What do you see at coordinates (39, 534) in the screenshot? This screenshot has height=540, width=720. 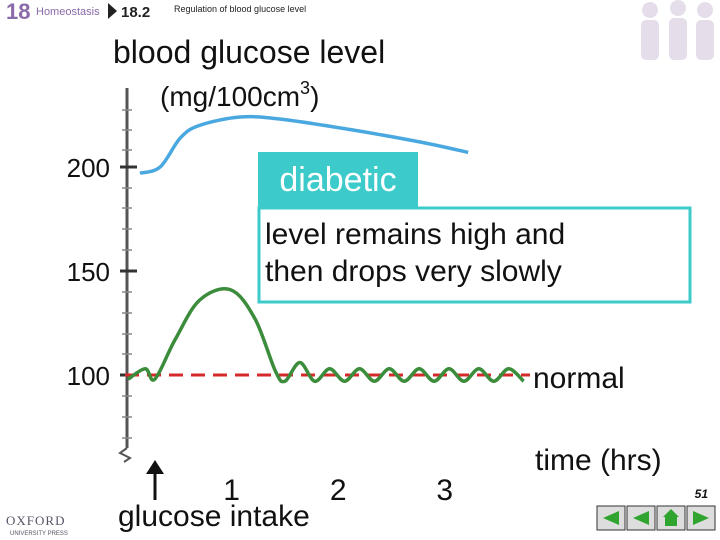 I see `publisher-sub: UNIVERSITY PRESS` at bounding box center [39, 534].